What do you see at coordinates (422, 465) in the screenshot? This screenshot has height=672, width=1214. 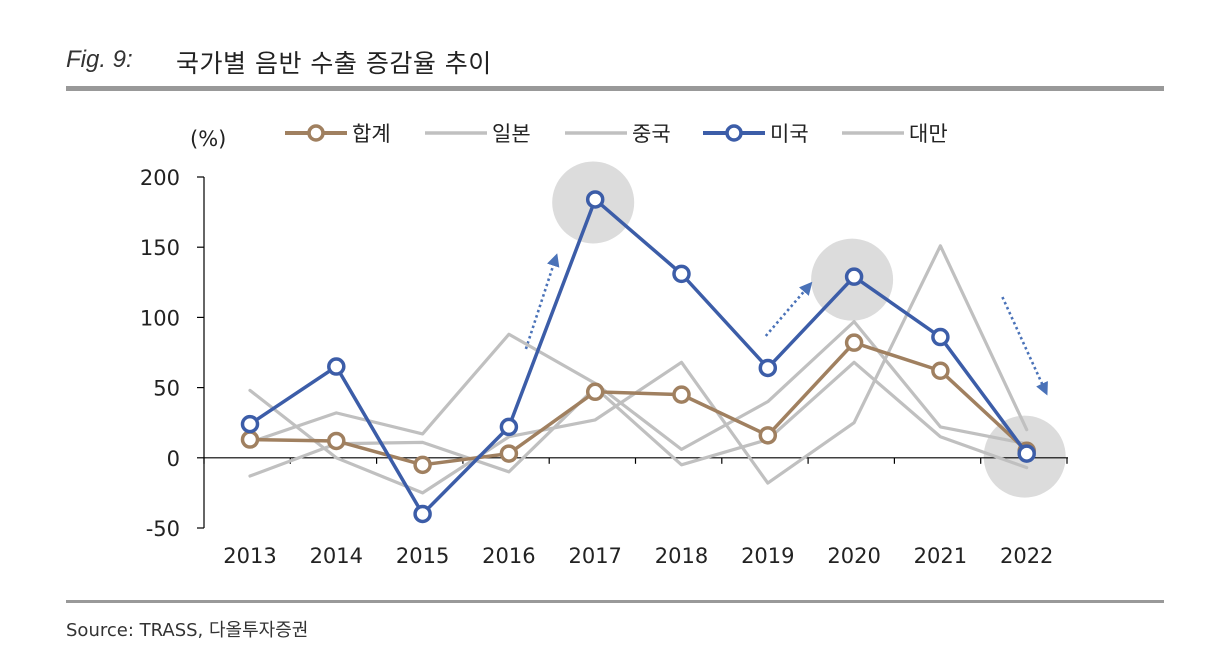 I see `data-point-합계-2015` at bounding box center [422, 465].